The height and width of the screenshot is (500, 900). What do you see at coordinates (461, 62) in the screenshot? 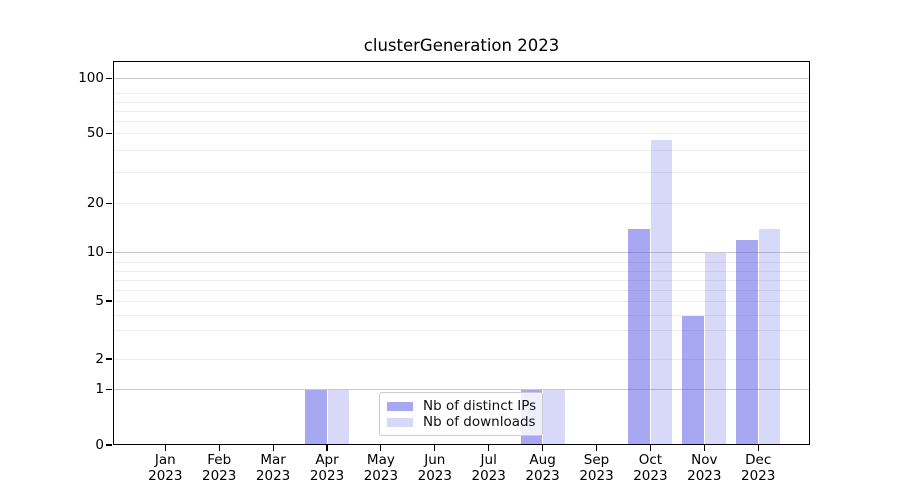
I see `axis-spine-top` at bounding box center [461, 62].